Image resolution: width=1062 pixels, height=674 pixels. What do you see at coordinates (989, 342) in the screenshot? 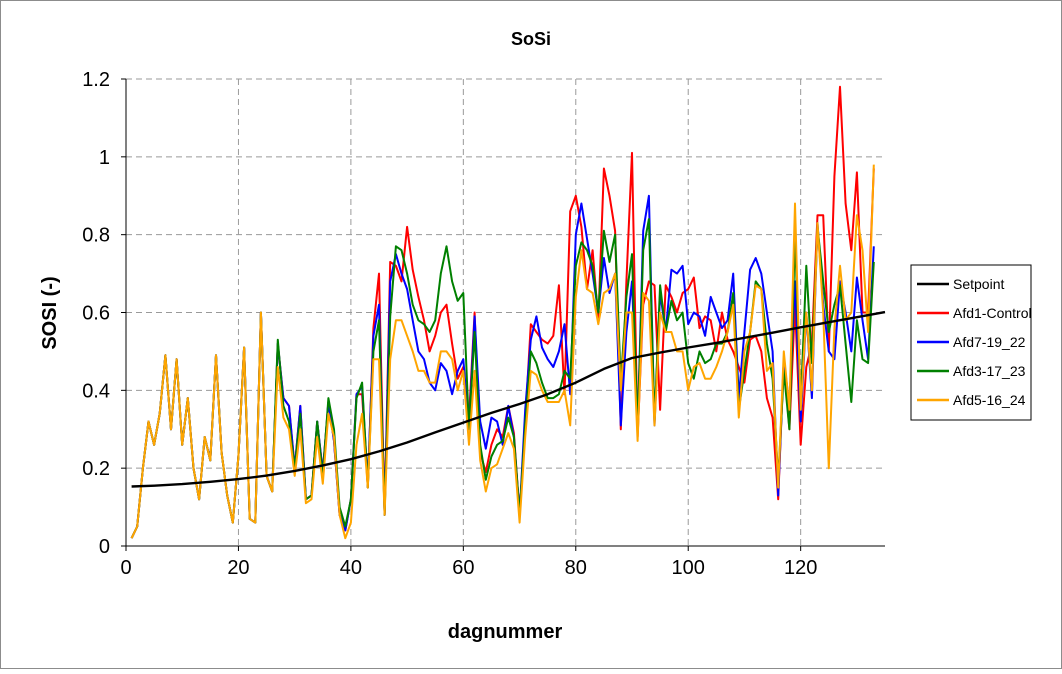
I see `legend-label: Afd7-19_22` at bounding box center [989, 342].